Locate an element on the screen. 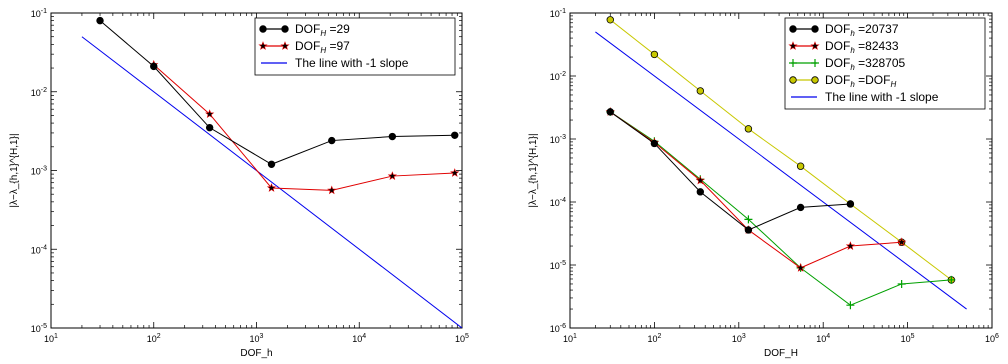  legend-entry: DOFh =DOFH is located at coordinates (842, 81).